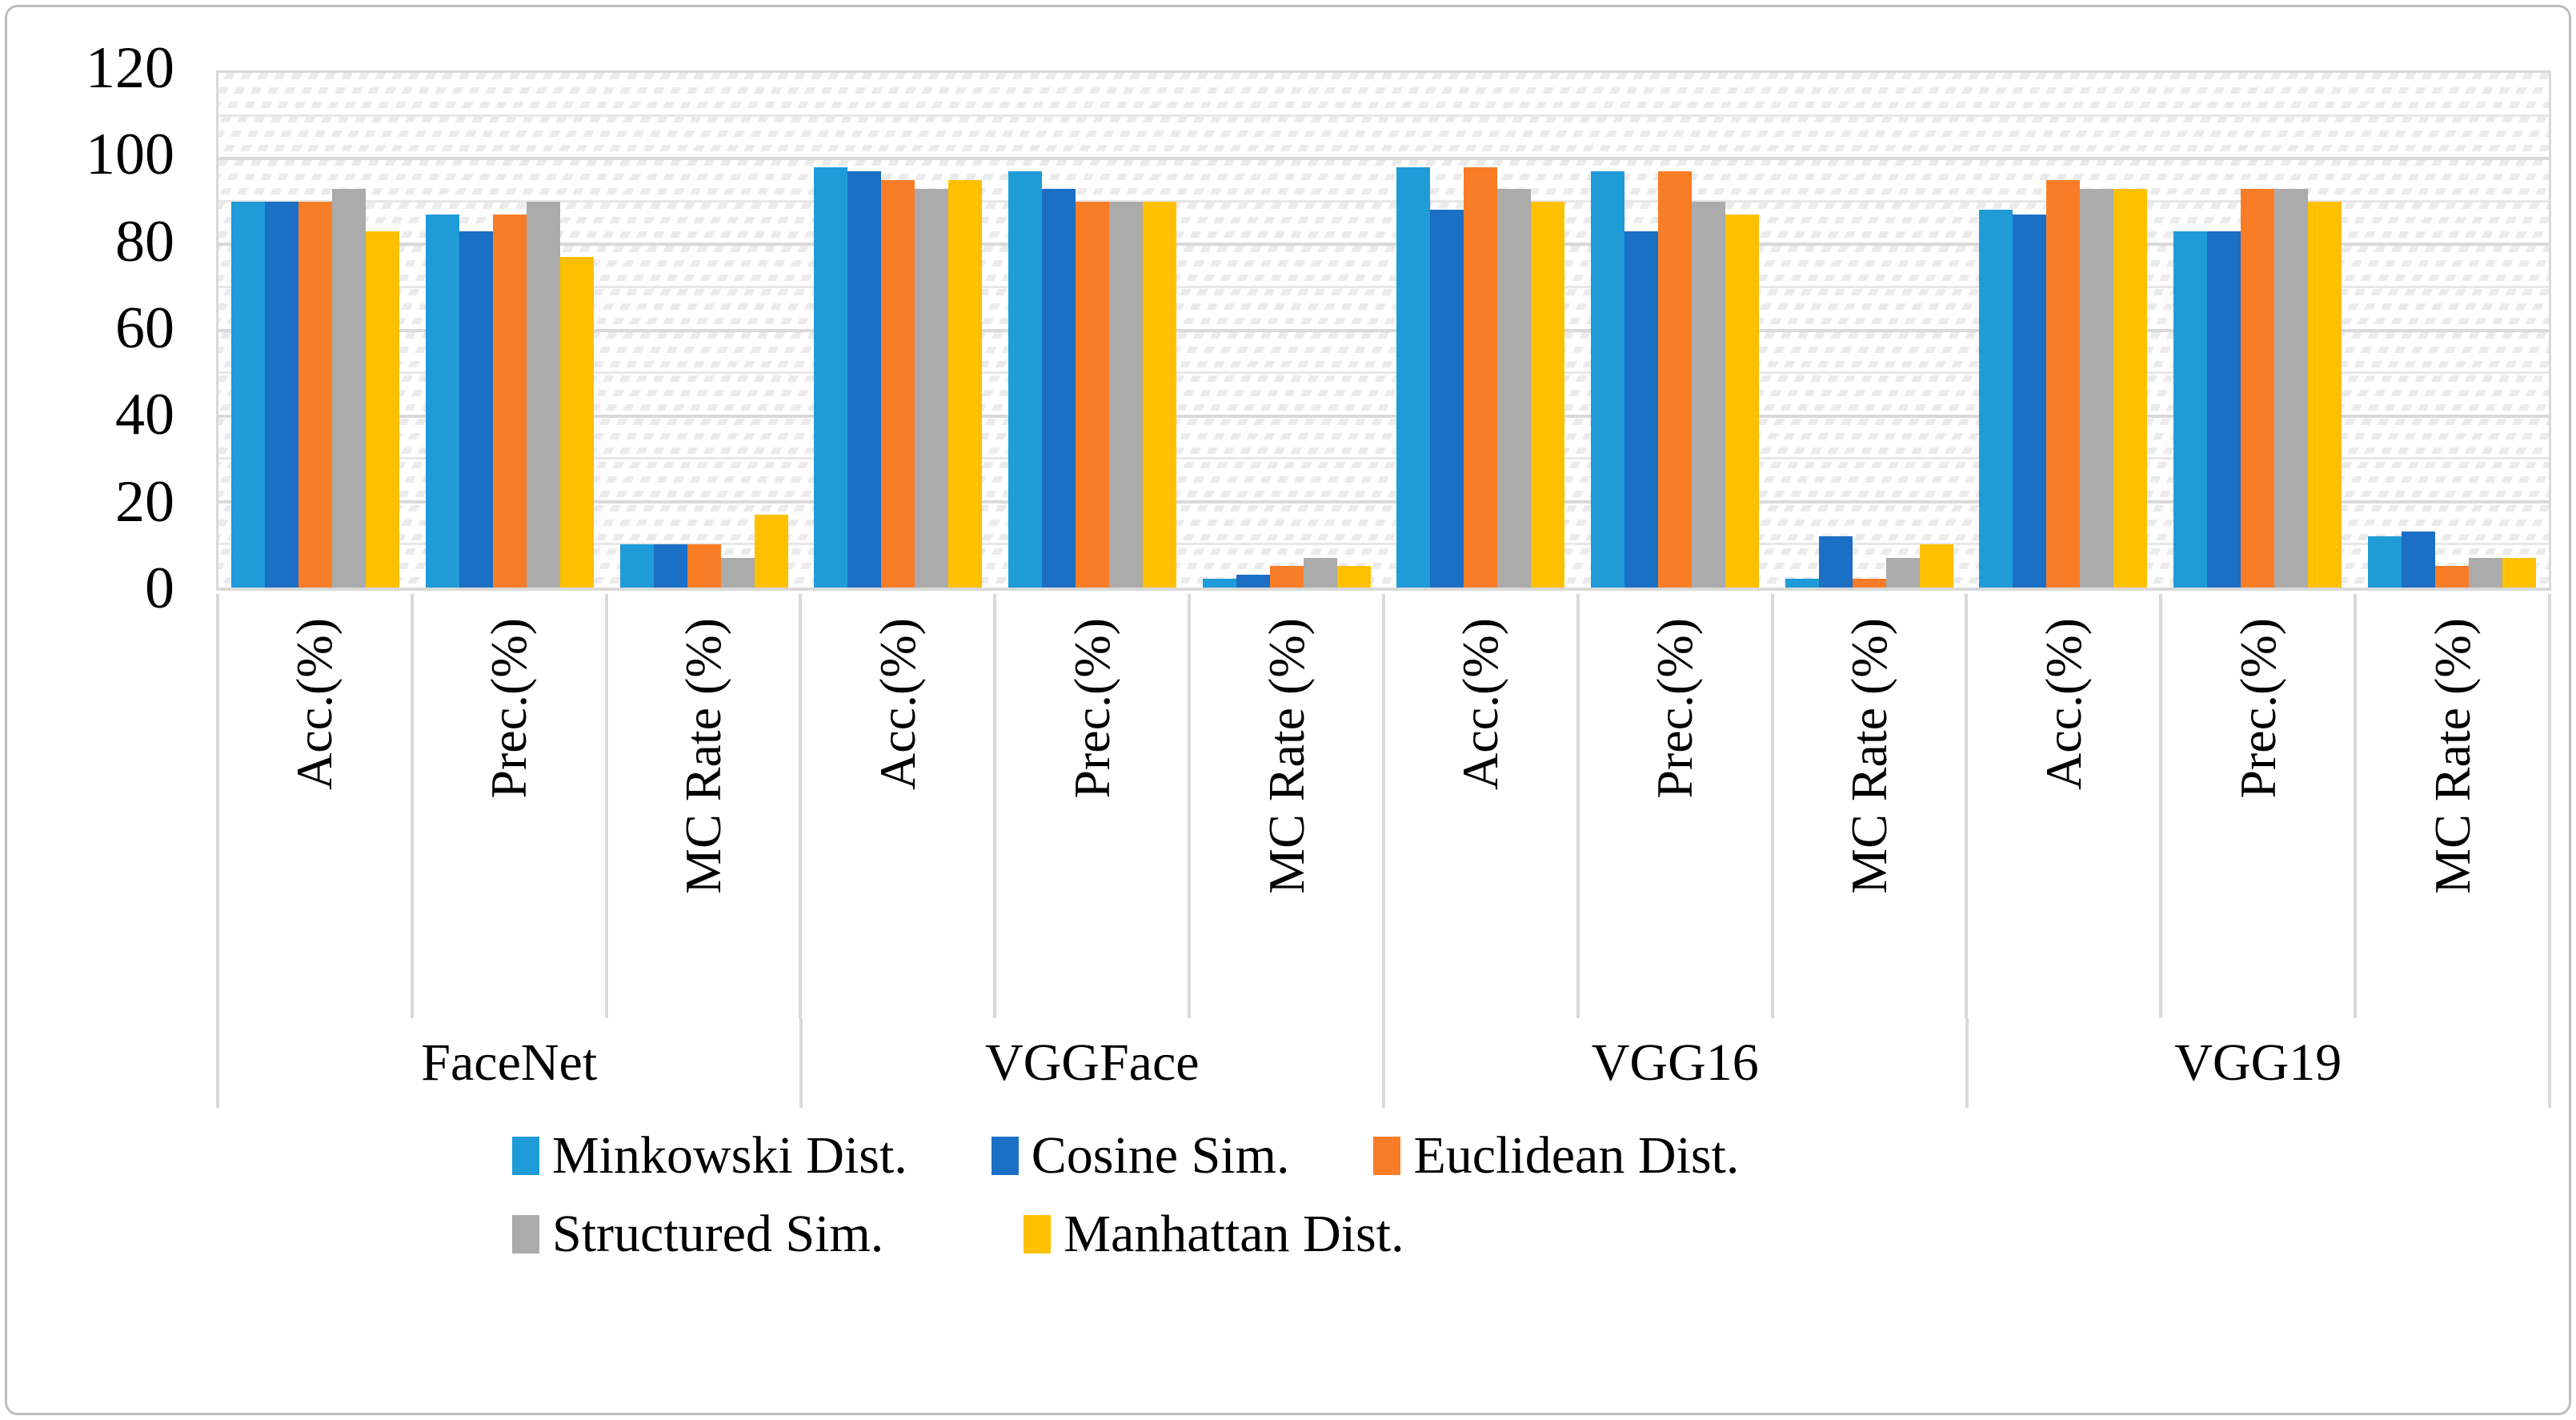 Image resolution: width=2576 pixels, height=1420 pixels. What do you see at coordinates (1140, 1156) in the screenshot?
I see `legend-item: Cosine Sim.` at bounding box center [1140, 1156].